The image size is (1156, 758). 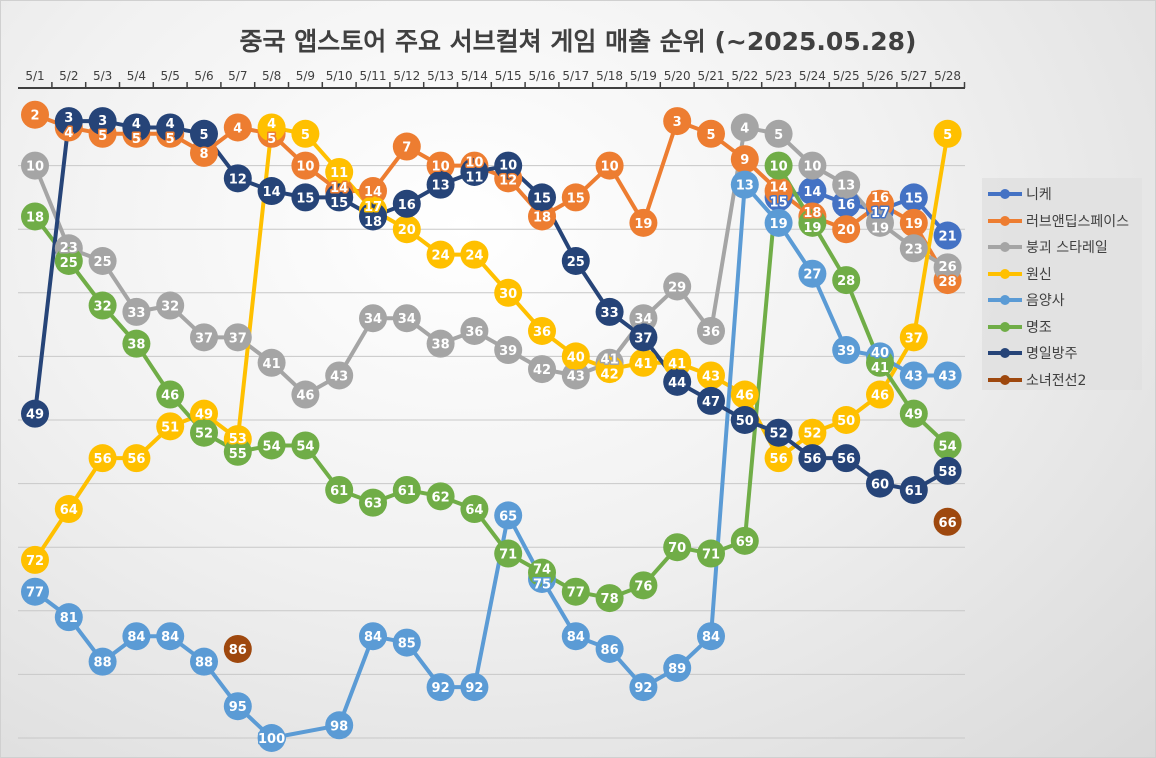 I want to click on data-label: 20, so click(x=407, y=230).